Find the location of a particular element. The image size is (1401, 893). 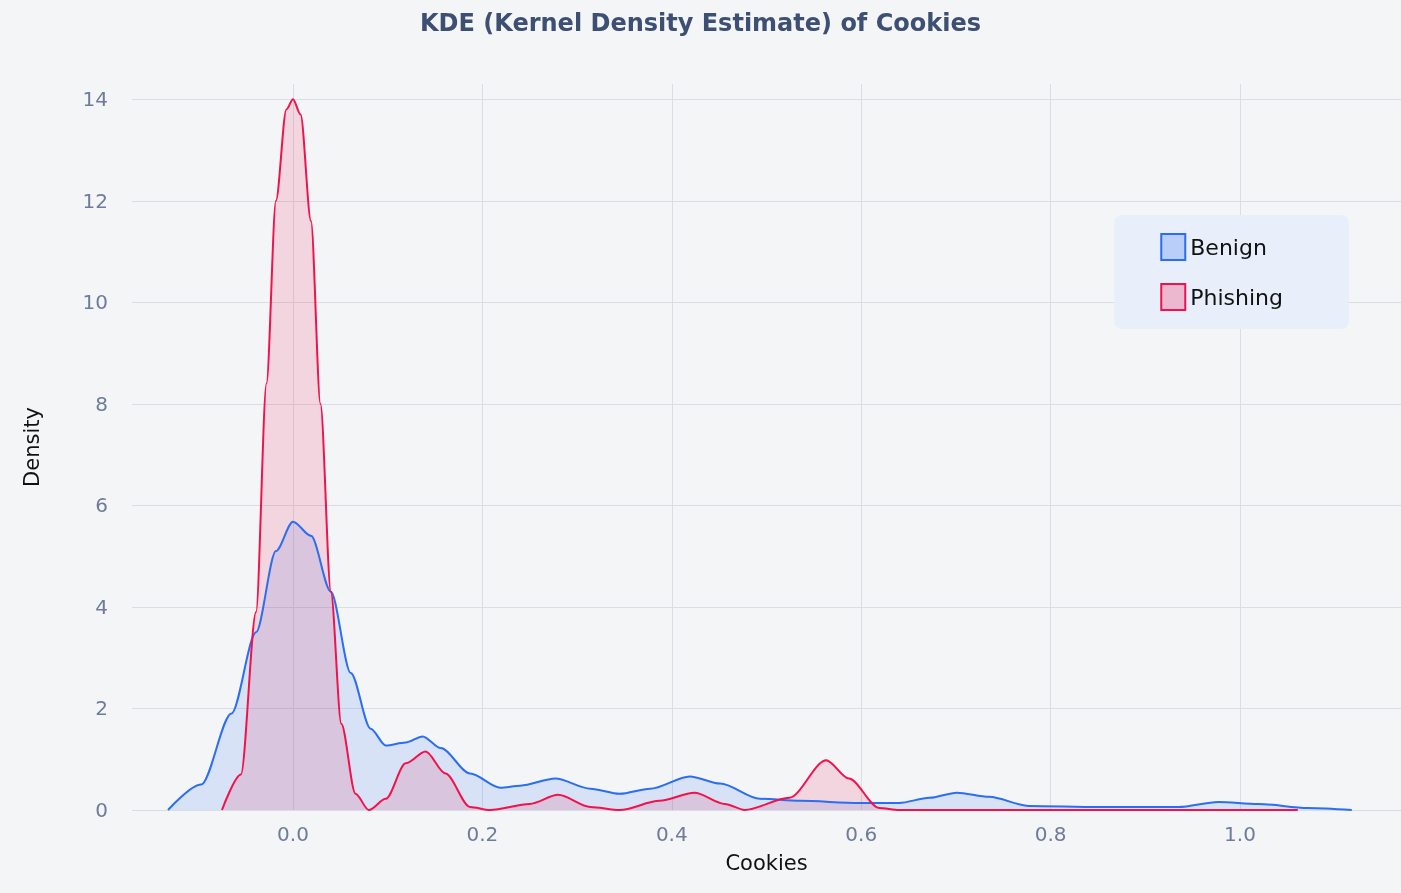

y-tick-label: 6 is located at coordinates (101, 505).